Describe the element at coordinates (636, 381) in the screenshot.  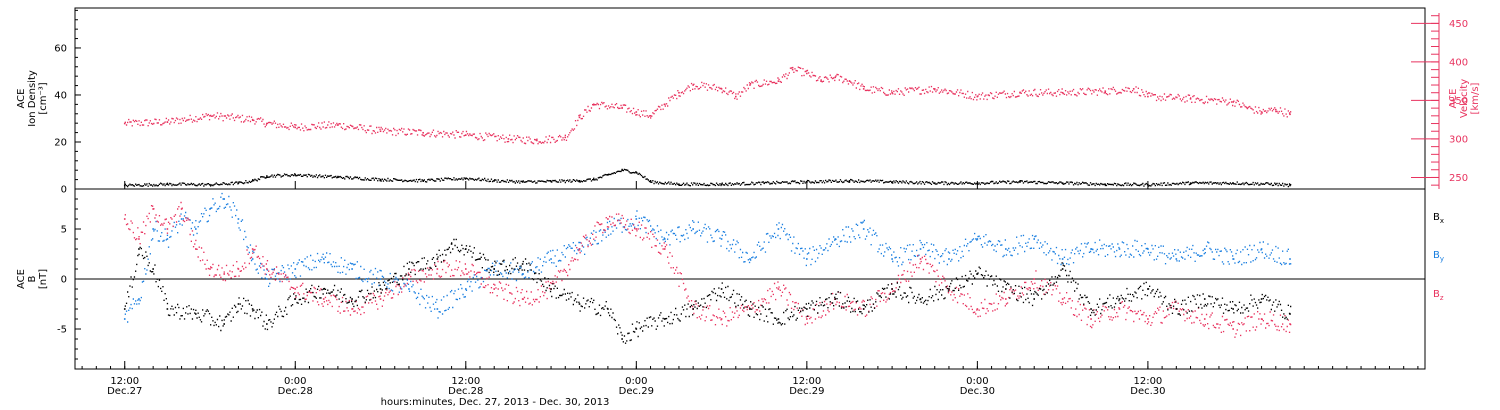
I see `x-tick-time-label: 0:00` at that location.